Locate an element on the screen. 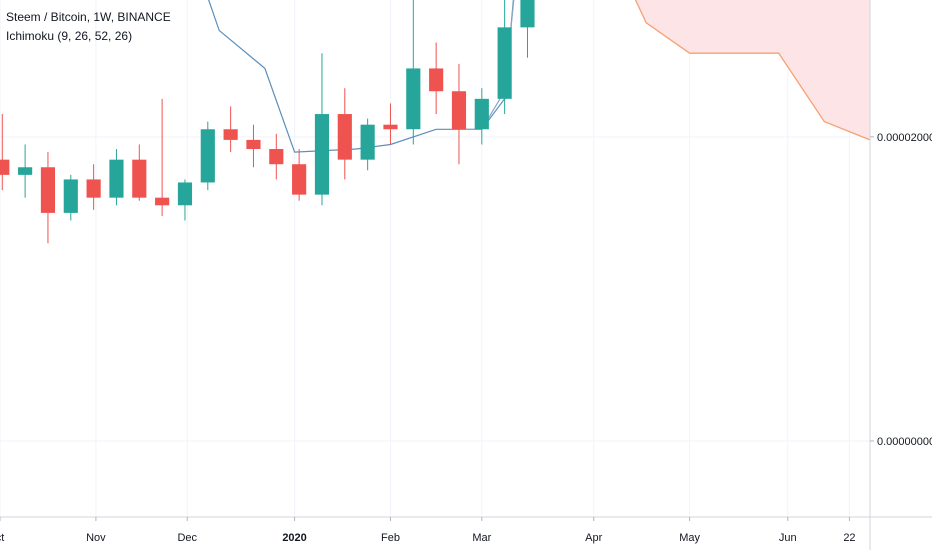 The height and width of the screenshot is (550, 932). time-tick-label: Apr is located at coordinates (593, 538).